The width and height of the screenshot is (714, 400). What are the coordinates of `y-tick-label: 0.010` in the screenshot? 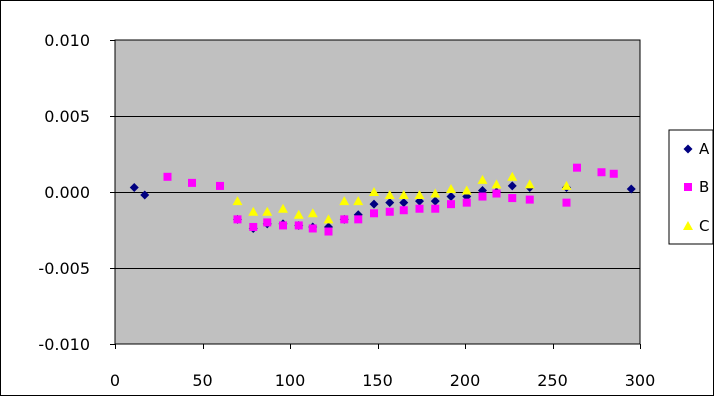 It's located at (67, 40).